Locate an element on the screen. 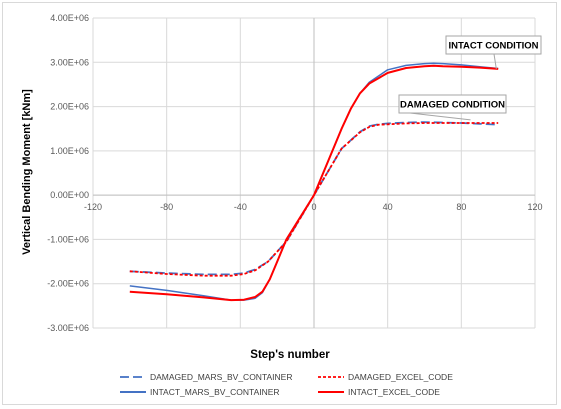 This screenshot has width=561, height=409. legend-label-0: DAMAGED_MARS_BV_CONTAINER is located at coordinates (221, 377).